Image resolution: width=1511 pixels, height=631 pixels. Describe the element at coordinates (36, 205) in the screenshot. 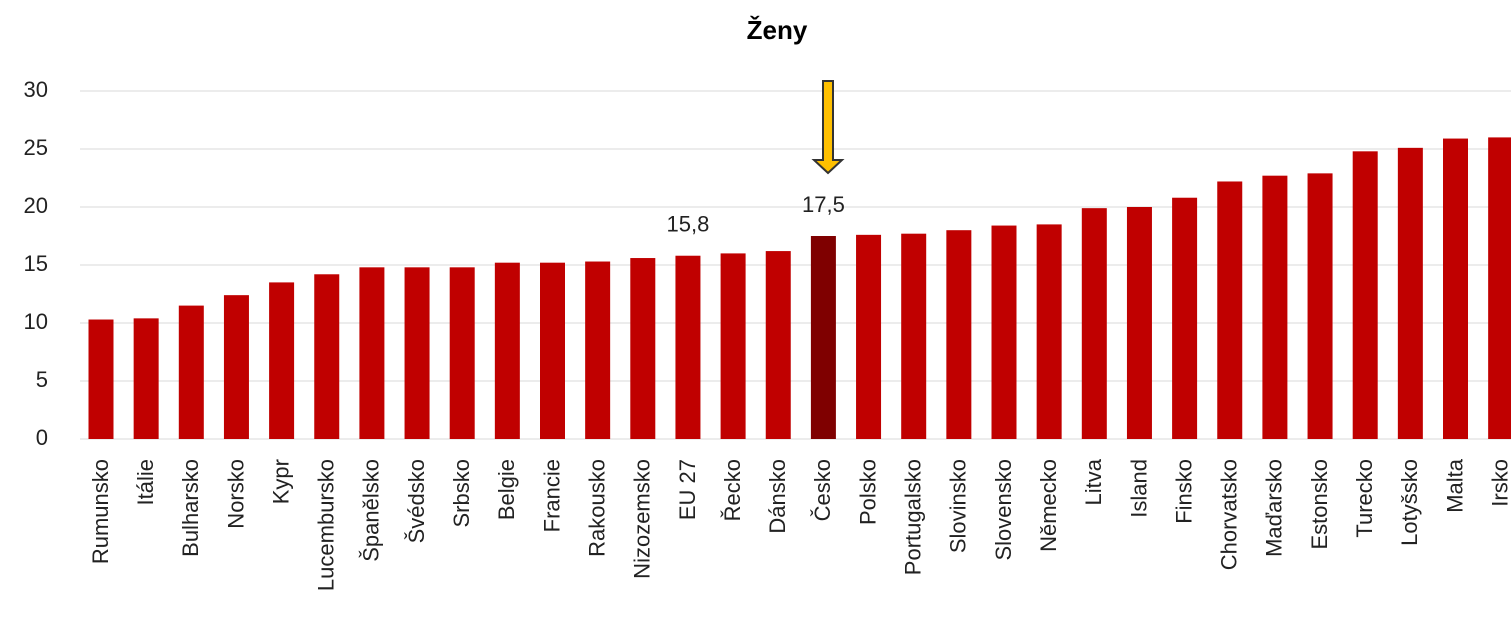

I see `y-tick-label: 20` at that location.